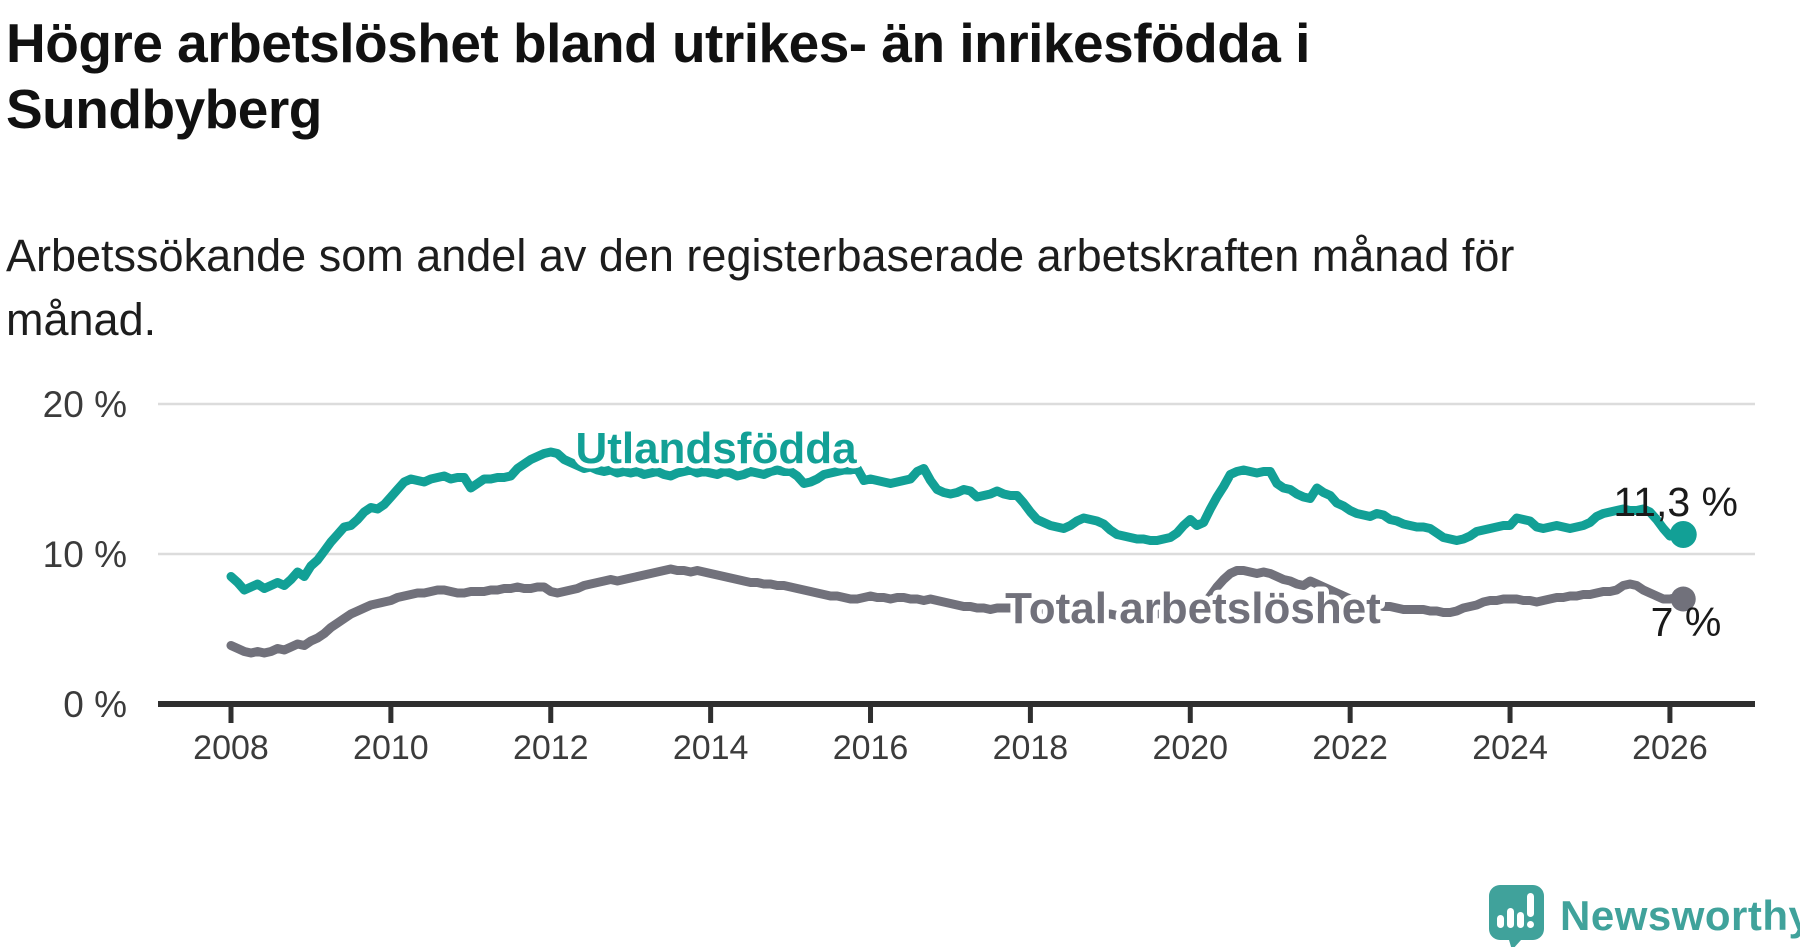 The height and width of the screenshot is (948, 1800). I want to click on end-dot-utlandsfodda, so click(1683, 534).